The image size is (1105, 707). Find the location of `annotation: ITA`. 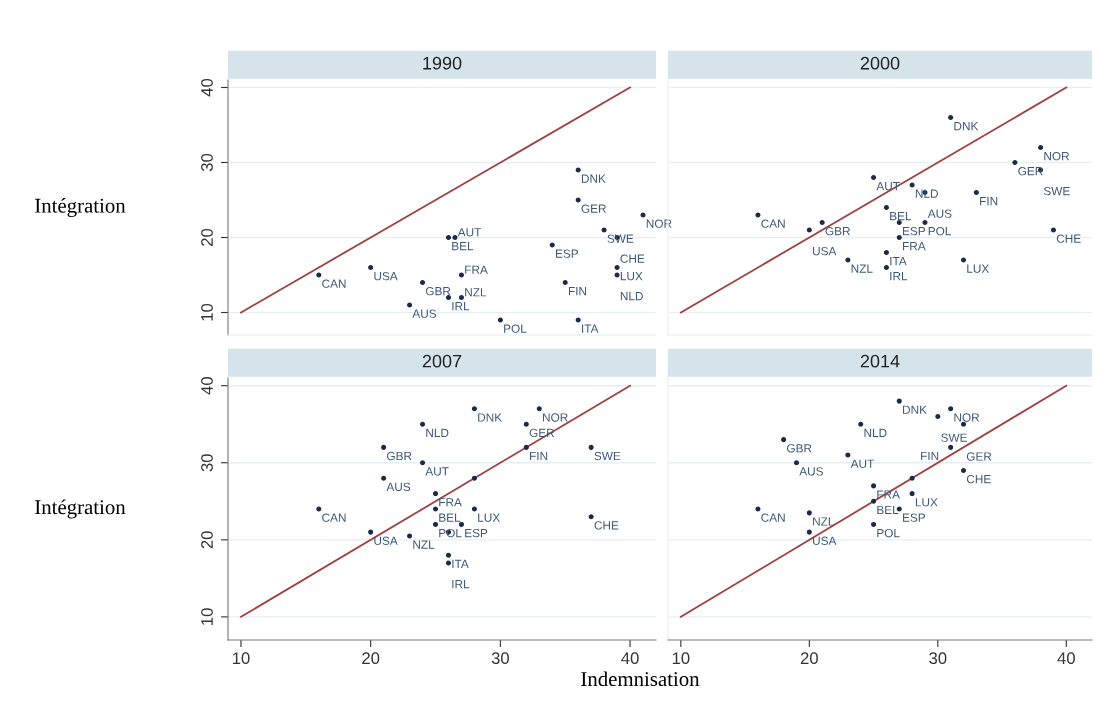

annotation: ITA is located at coordinates (590, 328).